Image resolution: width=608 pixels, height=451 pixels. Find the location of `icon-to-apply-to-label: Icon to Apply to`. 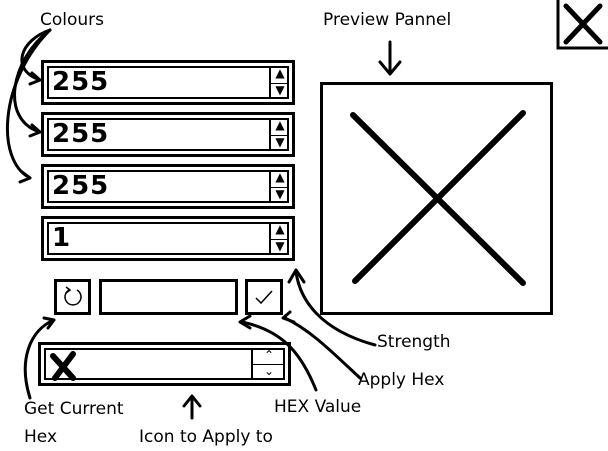

icon-to-apply-to-label: Icon to Apply to is located at coordinates (206, 437).